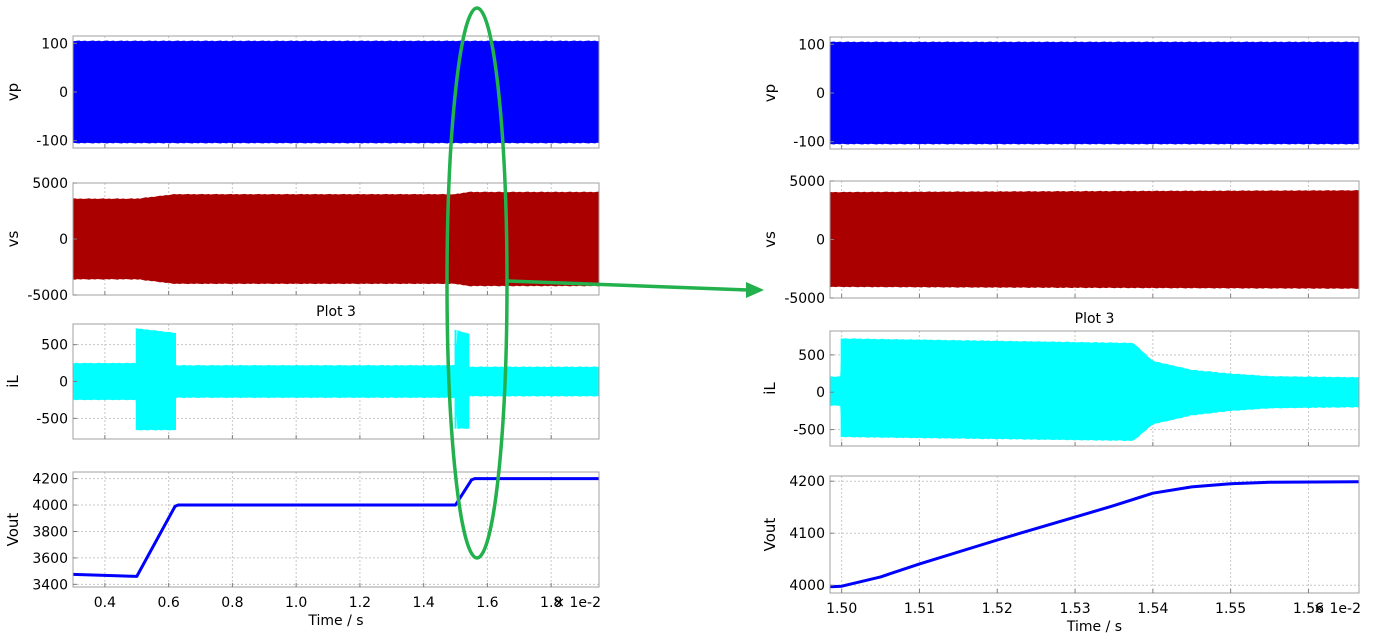 The height and width of the screenshot is (639, 1399). What do you see at coordinates (169, 603) in the screenshot?
I see `x-tick-label: 0.6` at bounding box center [169, 603].